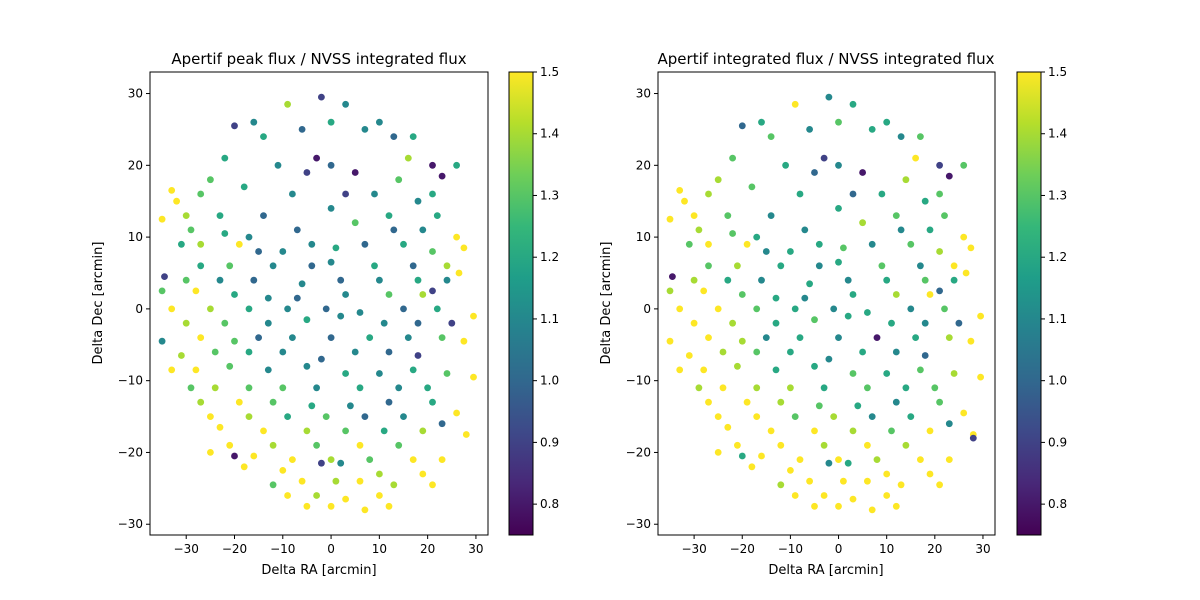 Image resolution: width=1200 pixels, height=600 pixels. What do you see at coordinates (982, 549) in the screenshot?
I see `x-tick-label: 30` at bounding box center [982, 549].